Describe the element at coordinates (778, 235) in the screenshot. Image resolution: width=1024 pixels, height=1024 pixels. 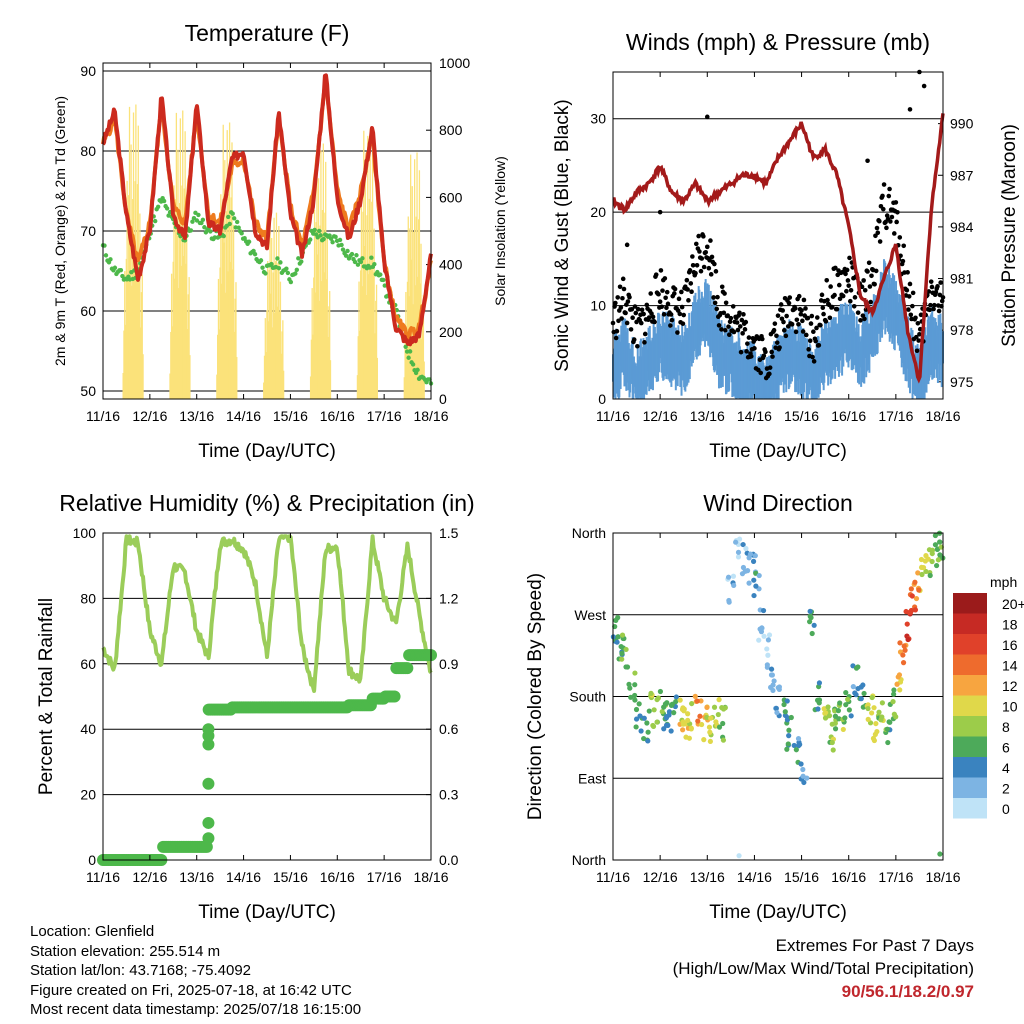
I see `wind-plot-frame` at that location.